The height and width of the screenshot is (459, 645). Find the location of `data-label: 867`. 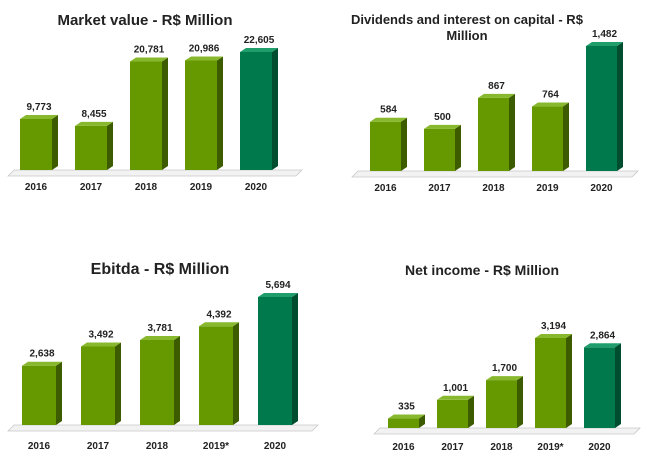

data-label: 867 is located at coordinates (496, 86).